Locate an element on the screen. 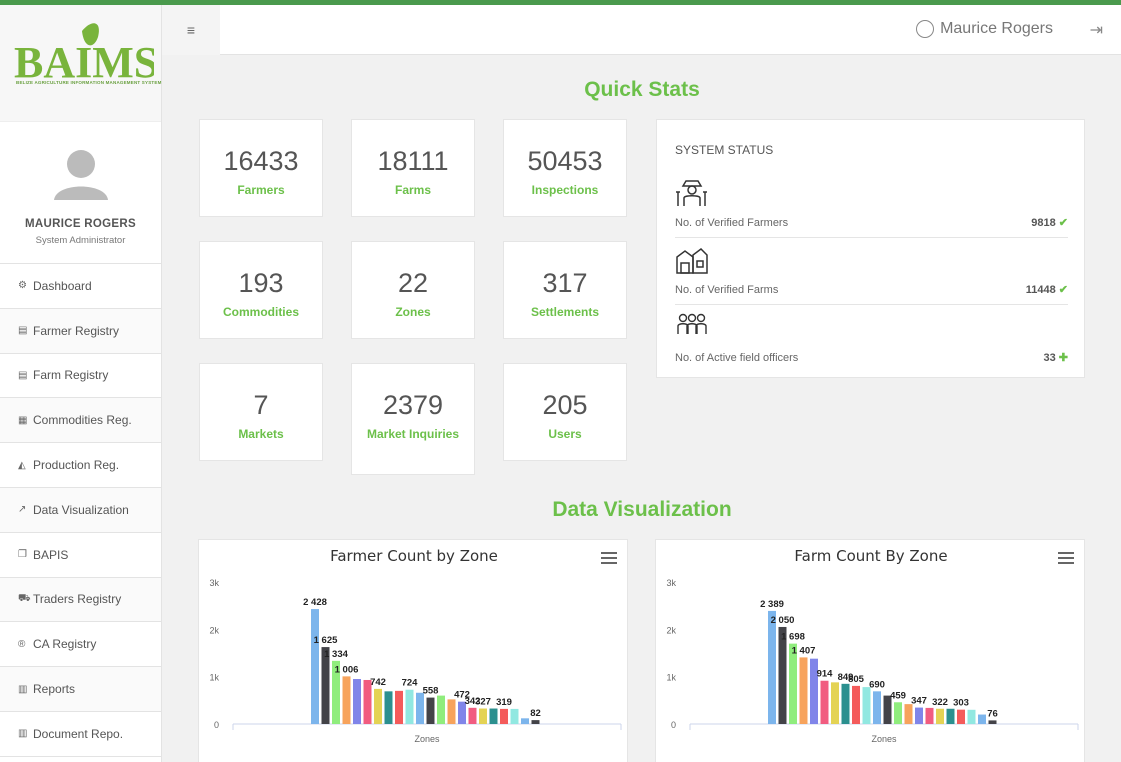 The image size is (1121, 762). bar-chart-icon: ▥ is located at coordinates (23, 689).